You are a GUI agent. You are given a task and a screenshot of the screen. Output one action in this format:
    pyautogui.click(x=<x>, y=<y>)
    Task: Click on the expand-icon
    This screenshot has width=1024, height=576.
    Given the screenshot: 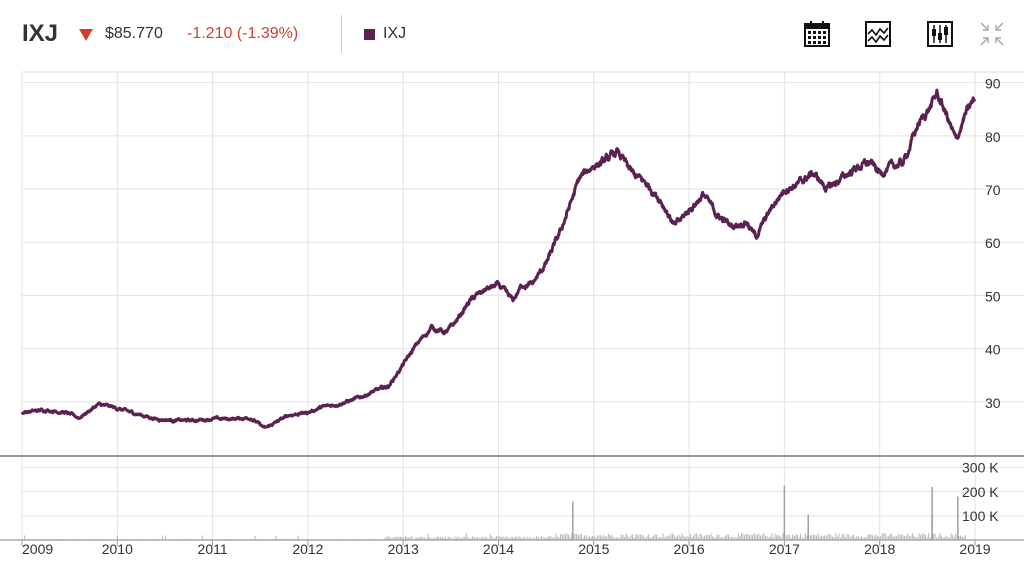 What is the action you would take?
    pyautogui.click(x=992, y=34)
    